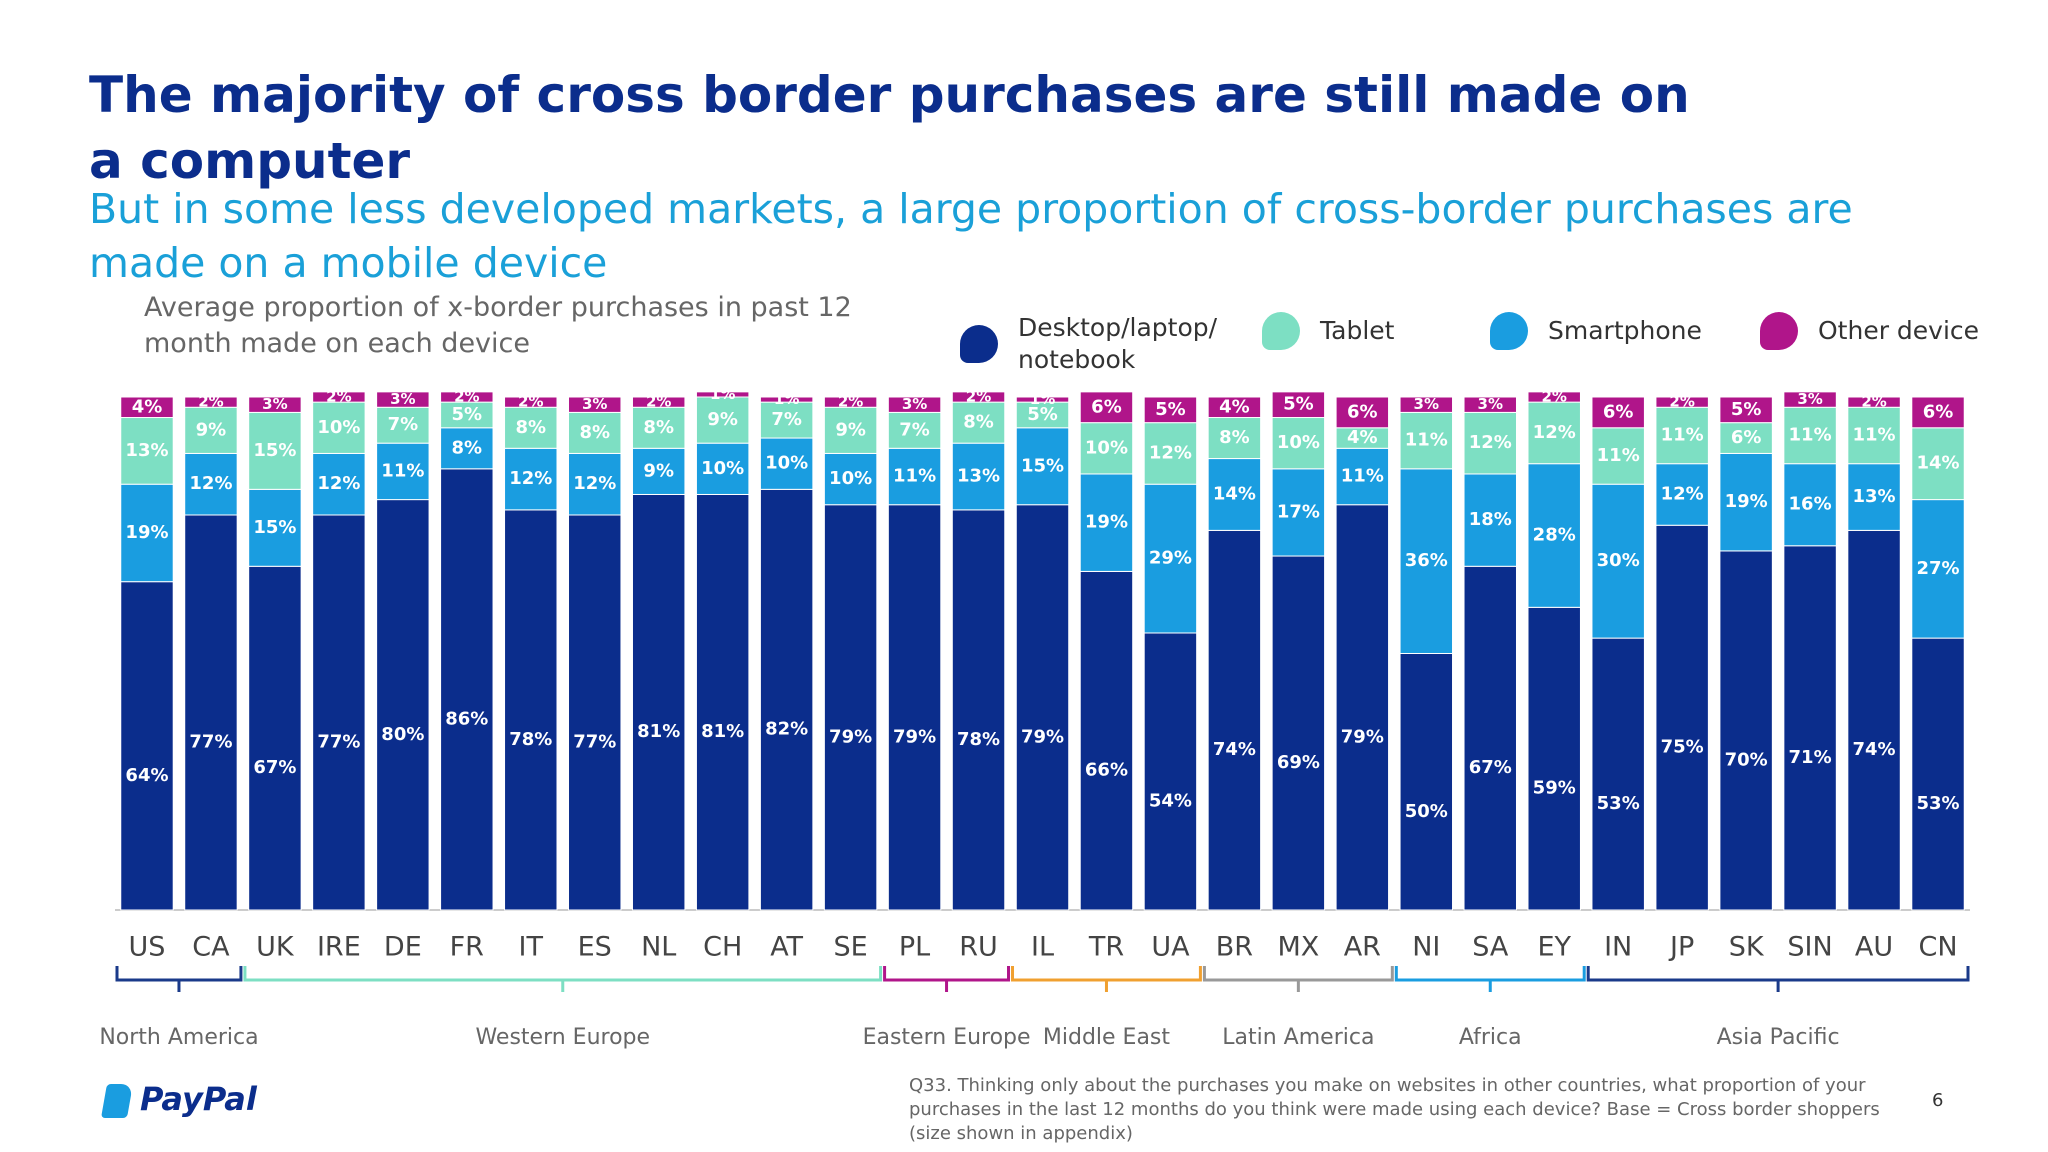 This screenshot has height=1152, width=2048. What do you see at coordinates (1899, 330) in the screenshot?
I see `legend-label: Other device` at bounding box center [1899, 330].